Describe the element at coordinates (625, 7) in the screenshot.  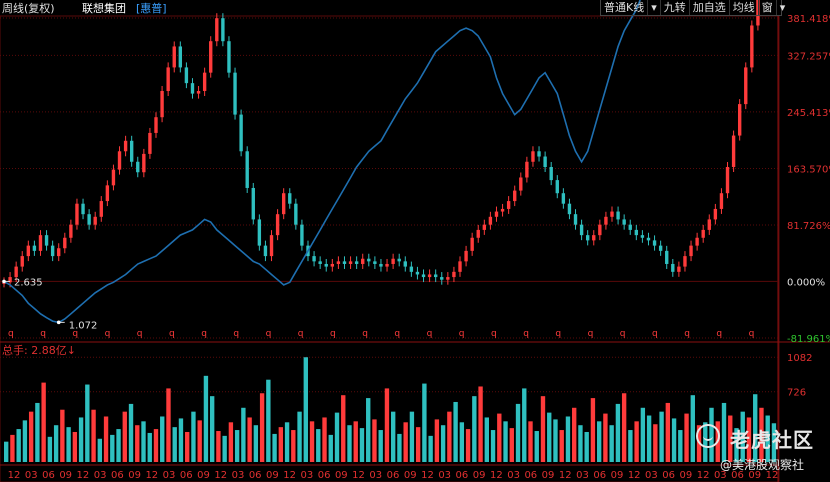
I see `kline-type-button: 普通K线` at that location.